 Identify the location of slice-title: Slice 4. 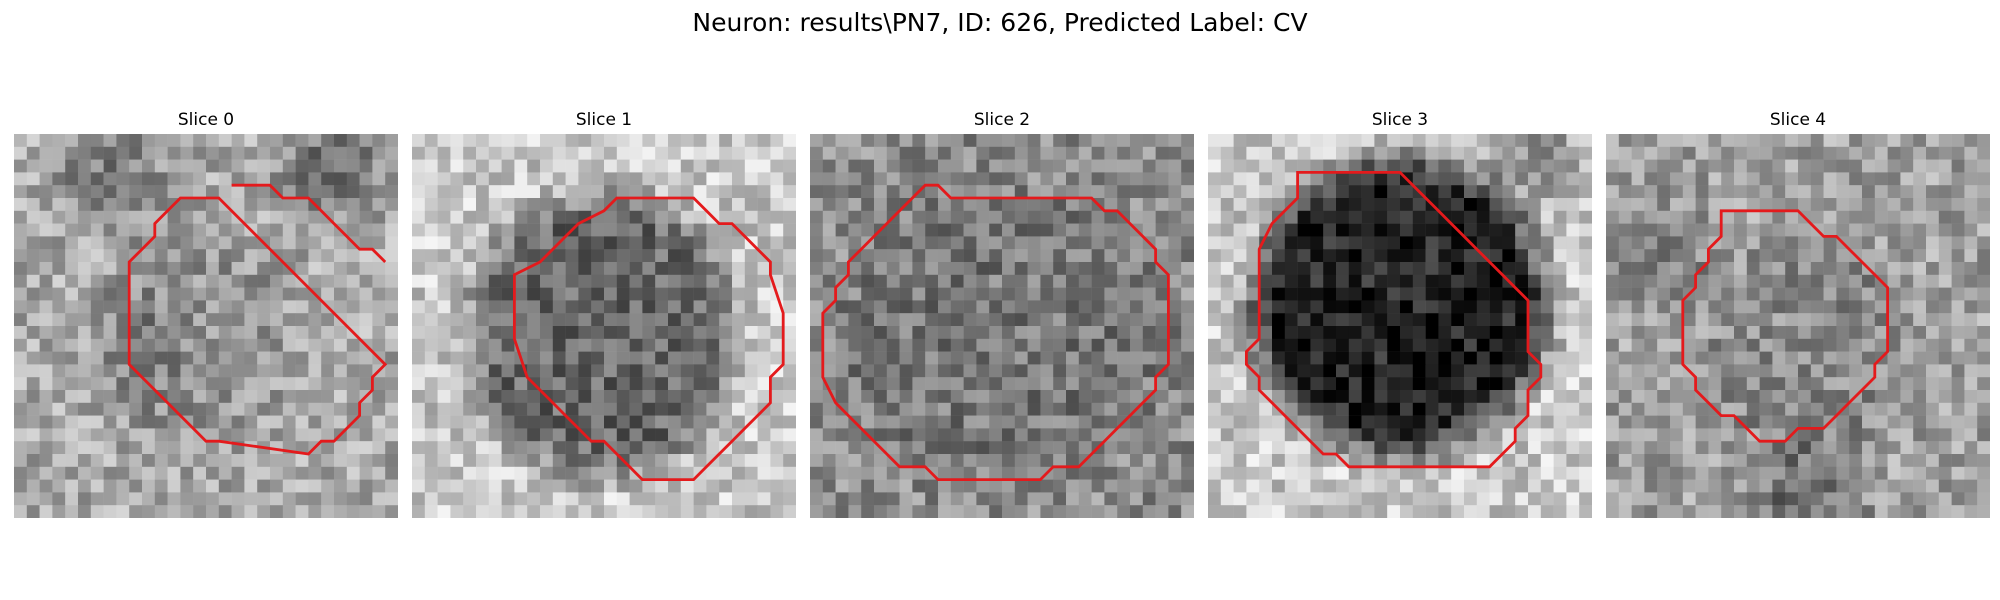
(1798, 120).